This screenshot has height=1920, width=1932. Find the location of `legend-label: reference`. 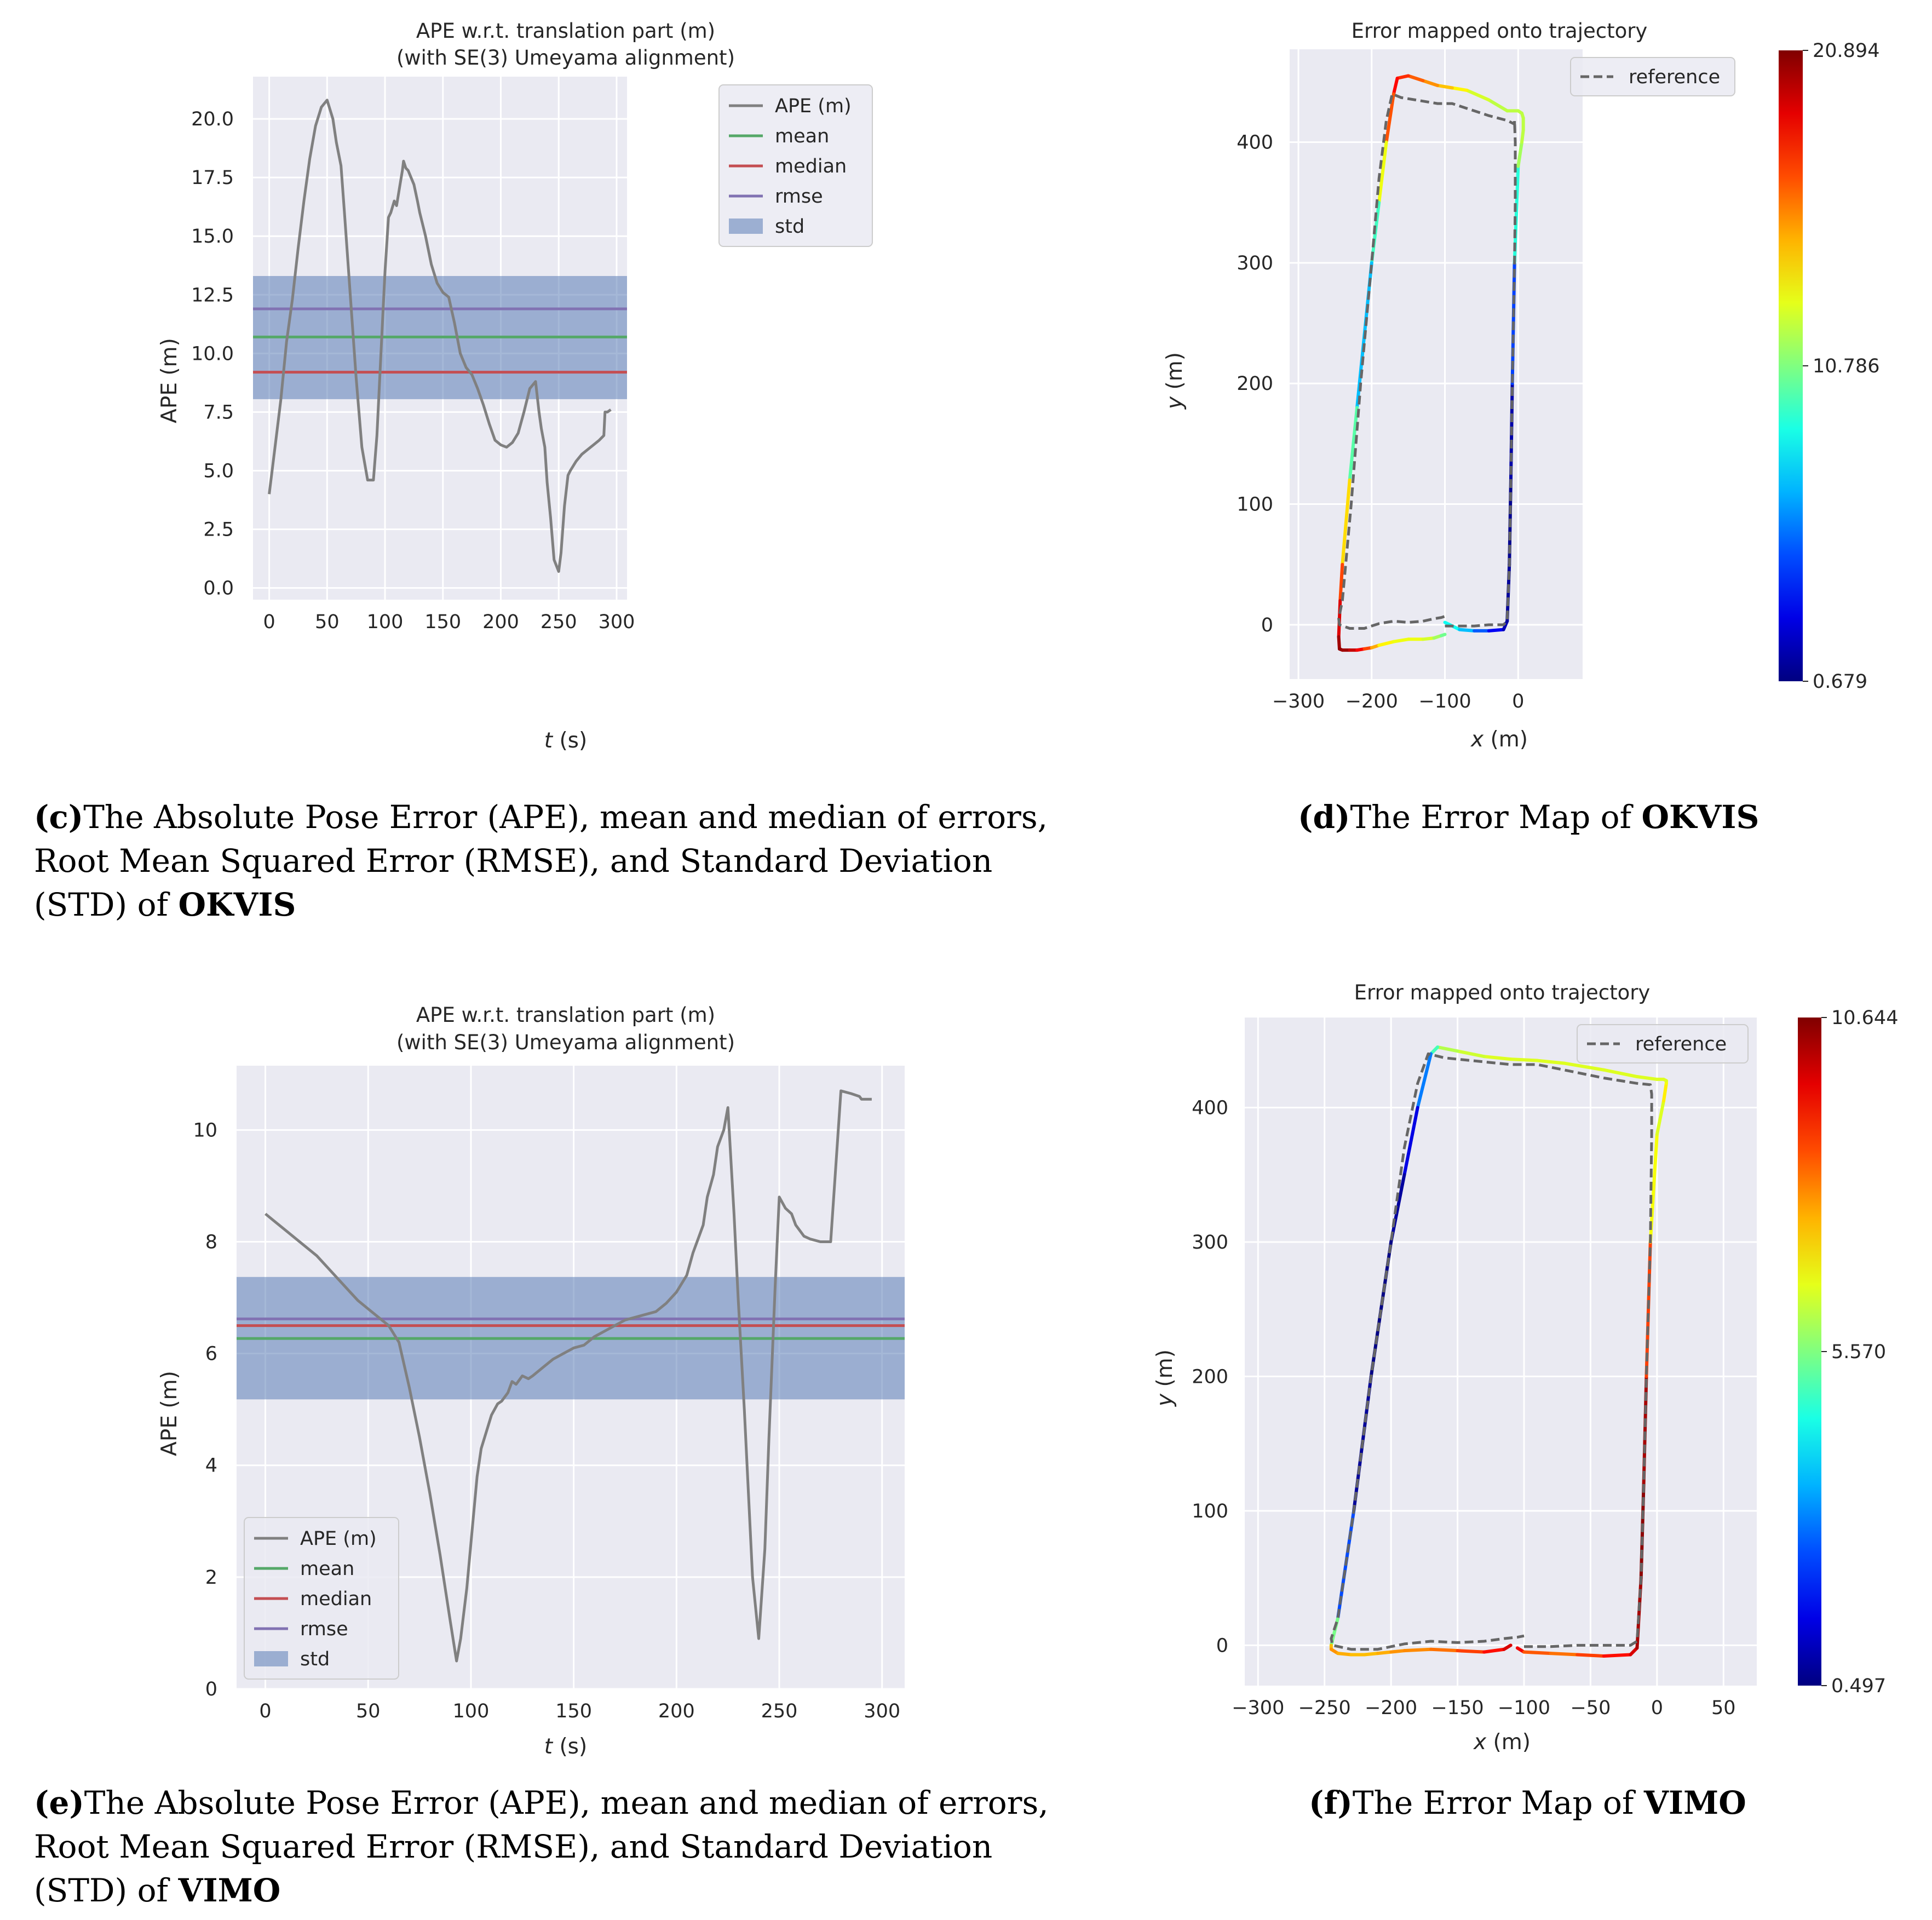

legend-label: reference is located at coordinates (1674, 77).